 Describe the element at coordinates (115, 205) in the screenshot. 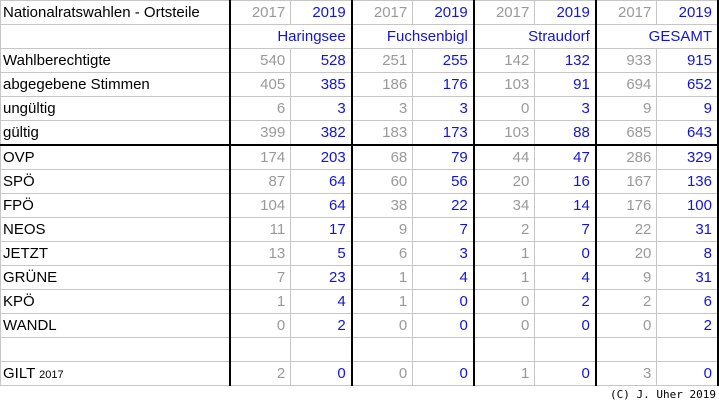

I see `row-label: FPÖ` at that location.